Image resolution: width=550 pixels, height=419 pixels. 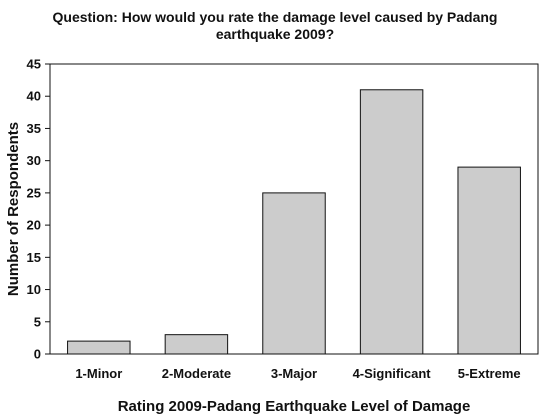 What do you see at coordinates (37, 321) in the screenshot?
I see `y-tick-label: 5` at bounding box center [37, 321].